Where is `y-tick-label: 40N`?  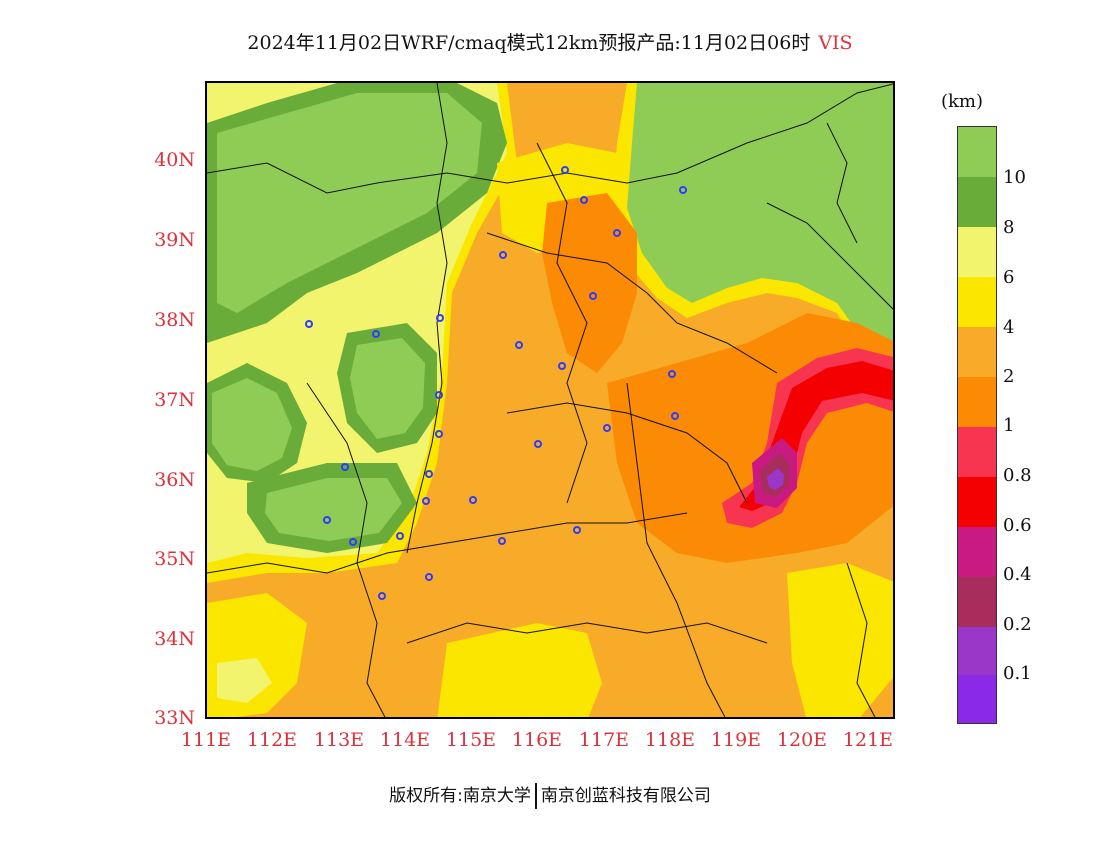
y-tick-label: 40N is located at coordinates (174, 160).